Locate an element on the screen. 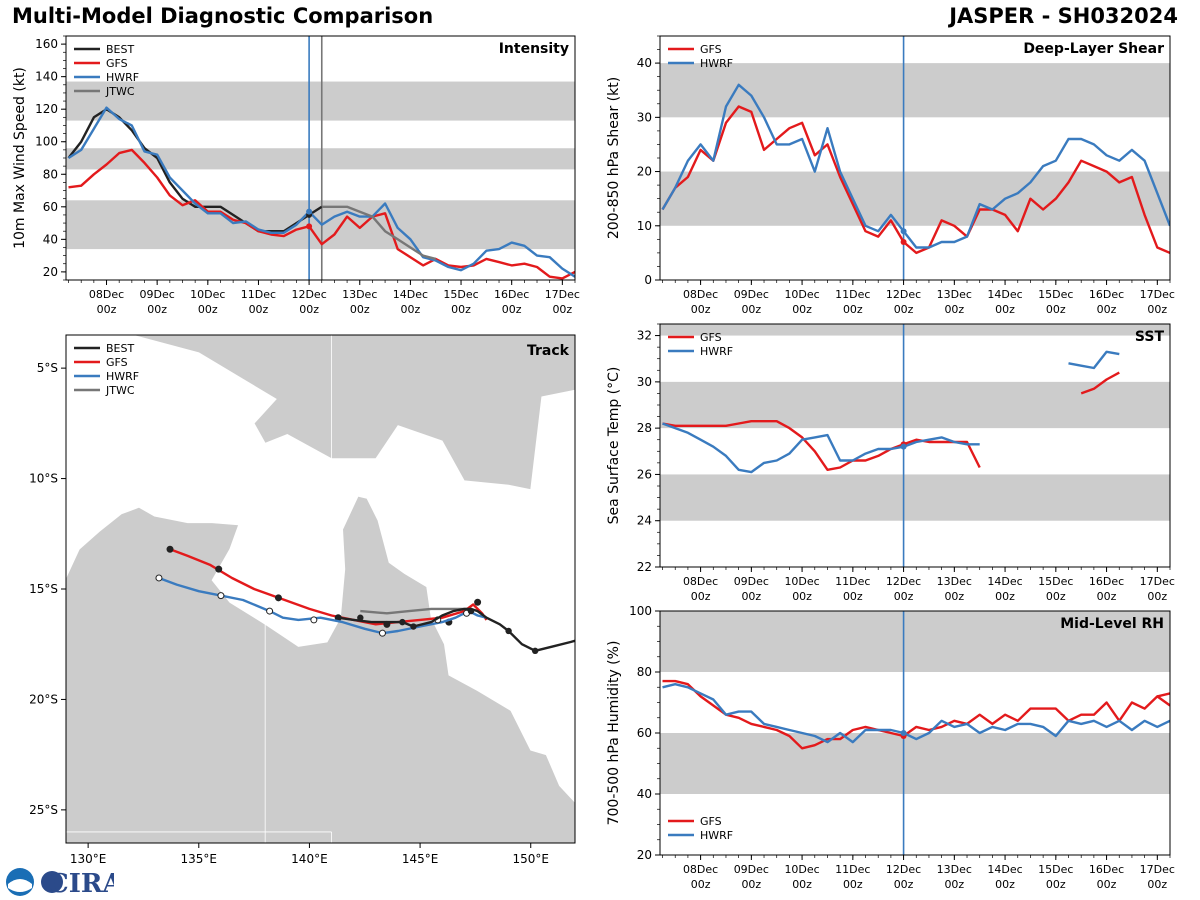  rh-xtick-label: 13Dec is located at coordinates (954, 869).